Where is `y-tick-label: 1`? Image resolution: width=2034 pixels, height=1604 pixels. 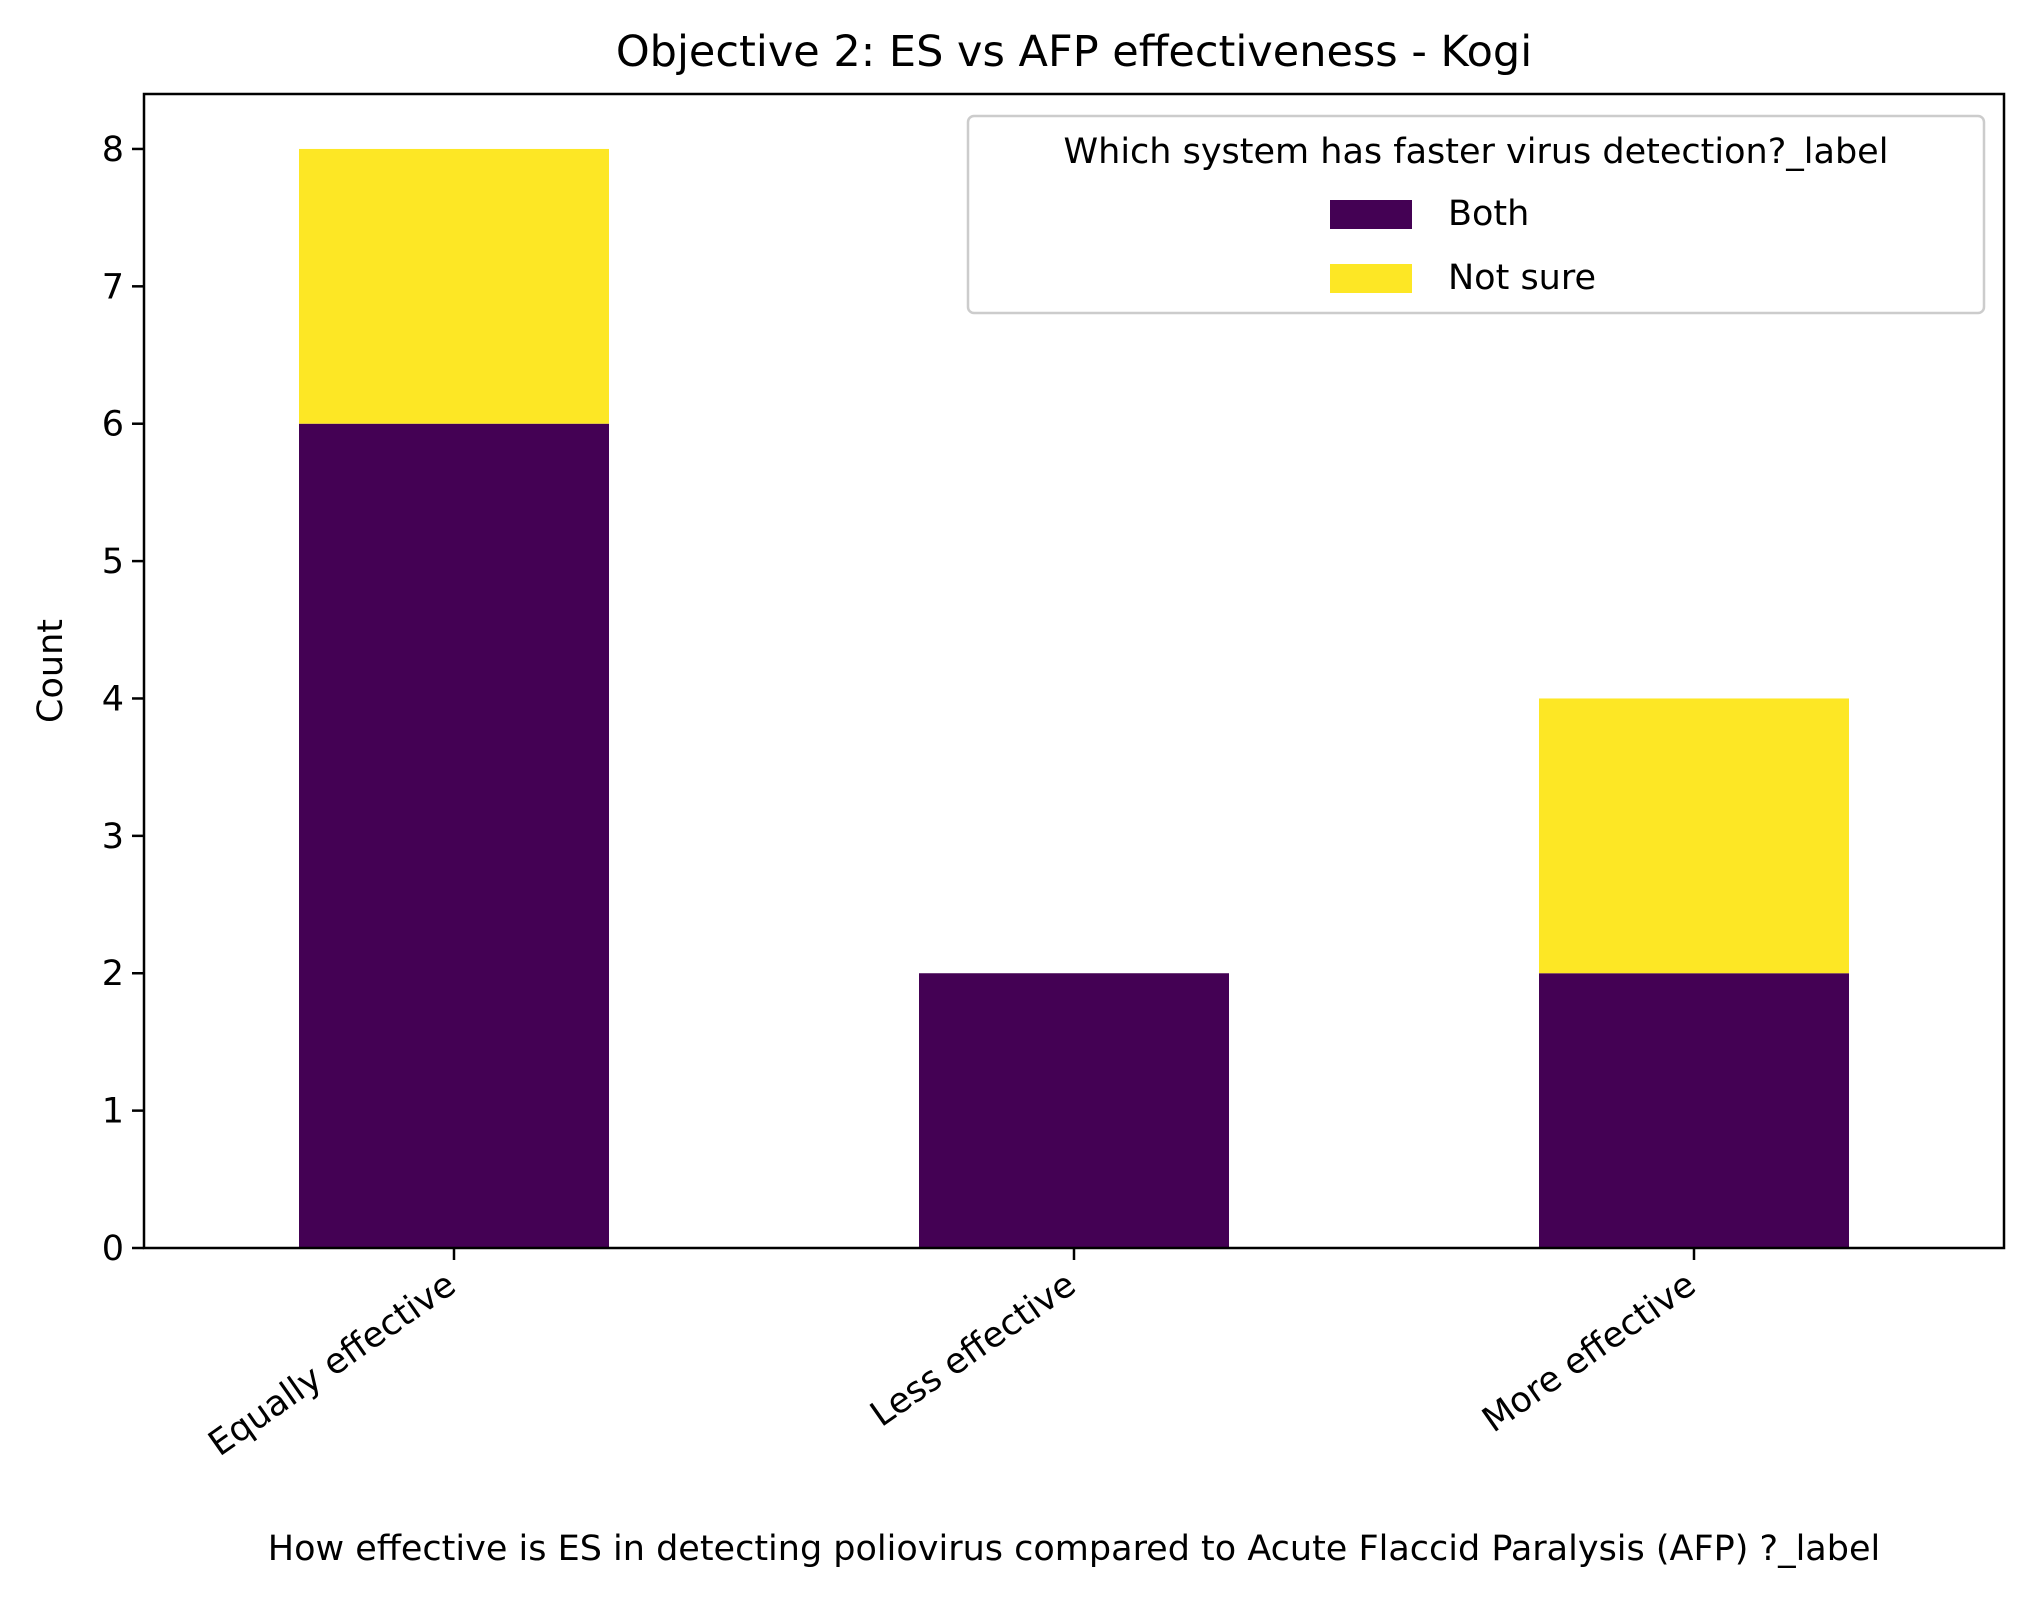
y-tick-label: 1 is located at coordinates (113, 1112).